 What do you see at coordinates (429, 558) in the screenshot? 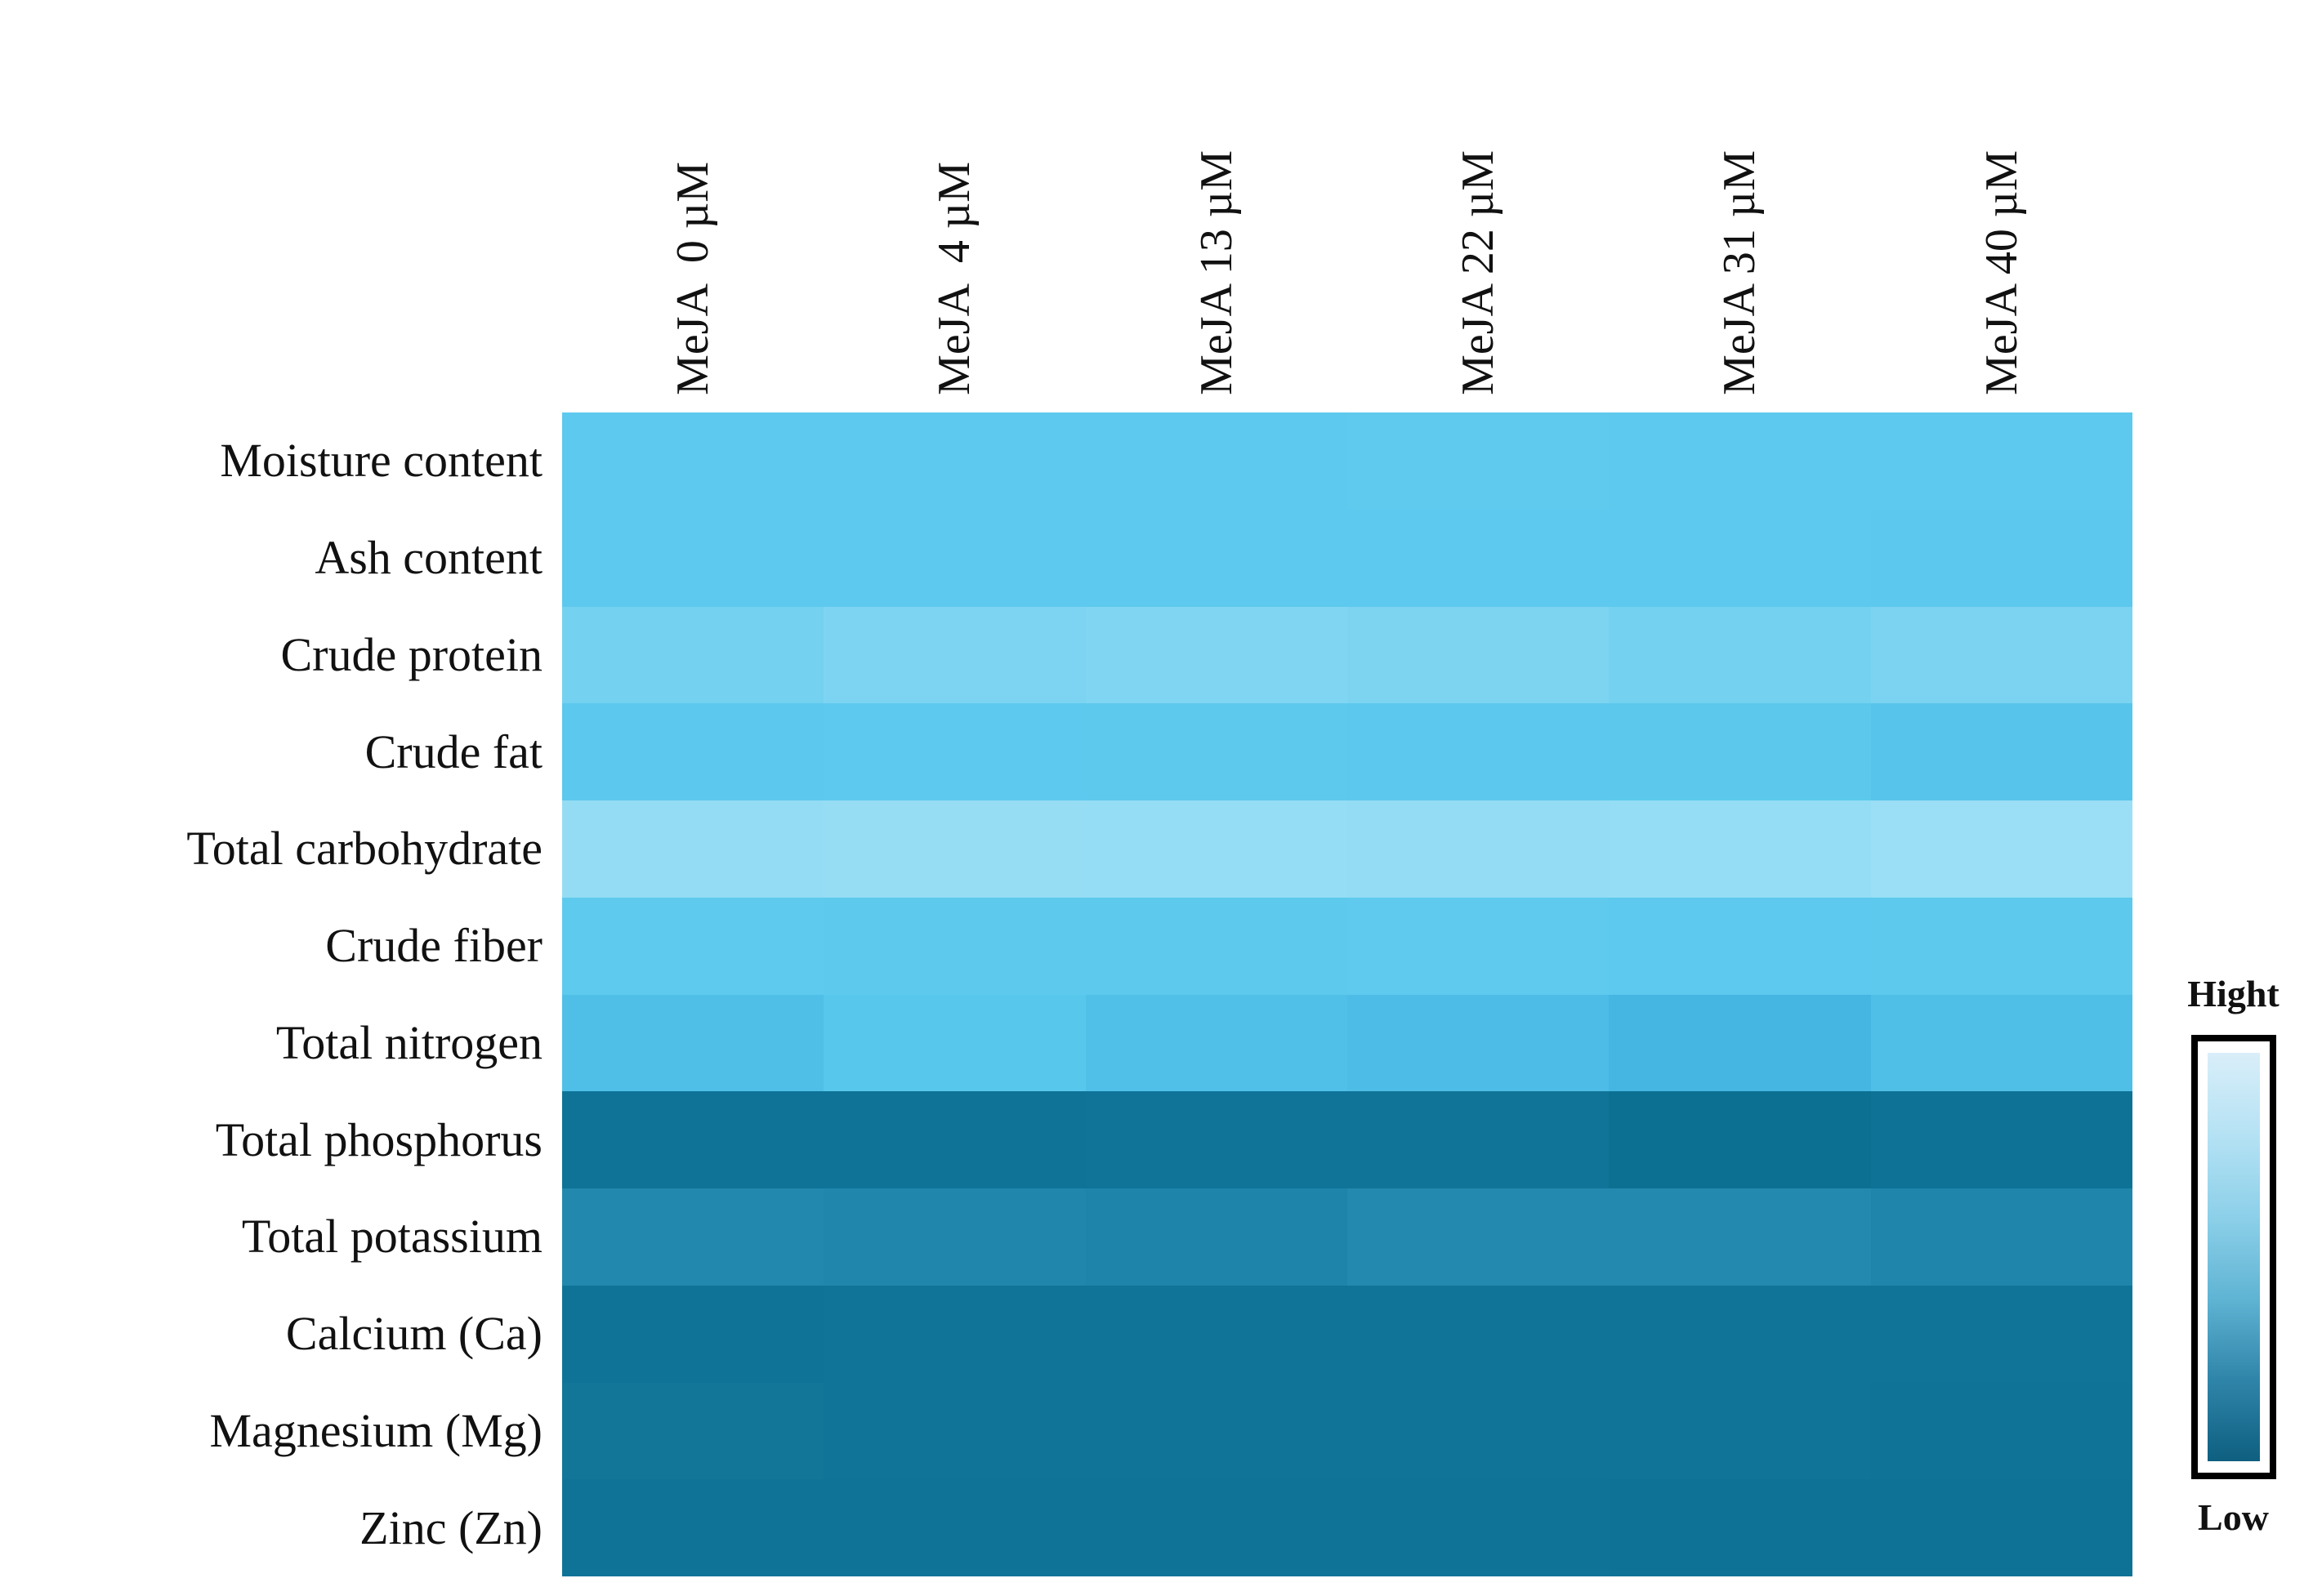
I see `row-label: Ash content` at bounding box center [429, 558].